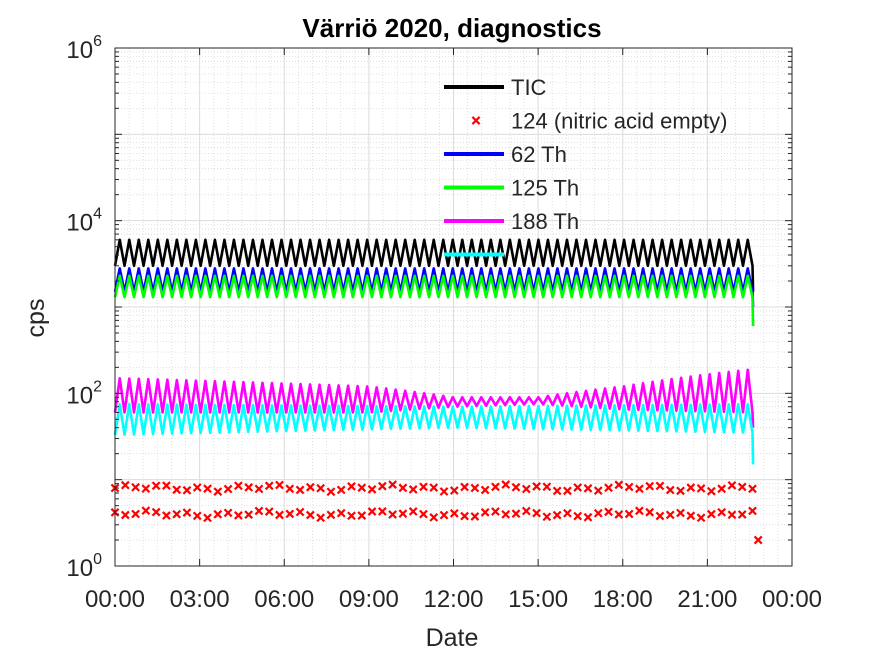  I want to click on x-tick-label: 00:00, so click(115, 599).